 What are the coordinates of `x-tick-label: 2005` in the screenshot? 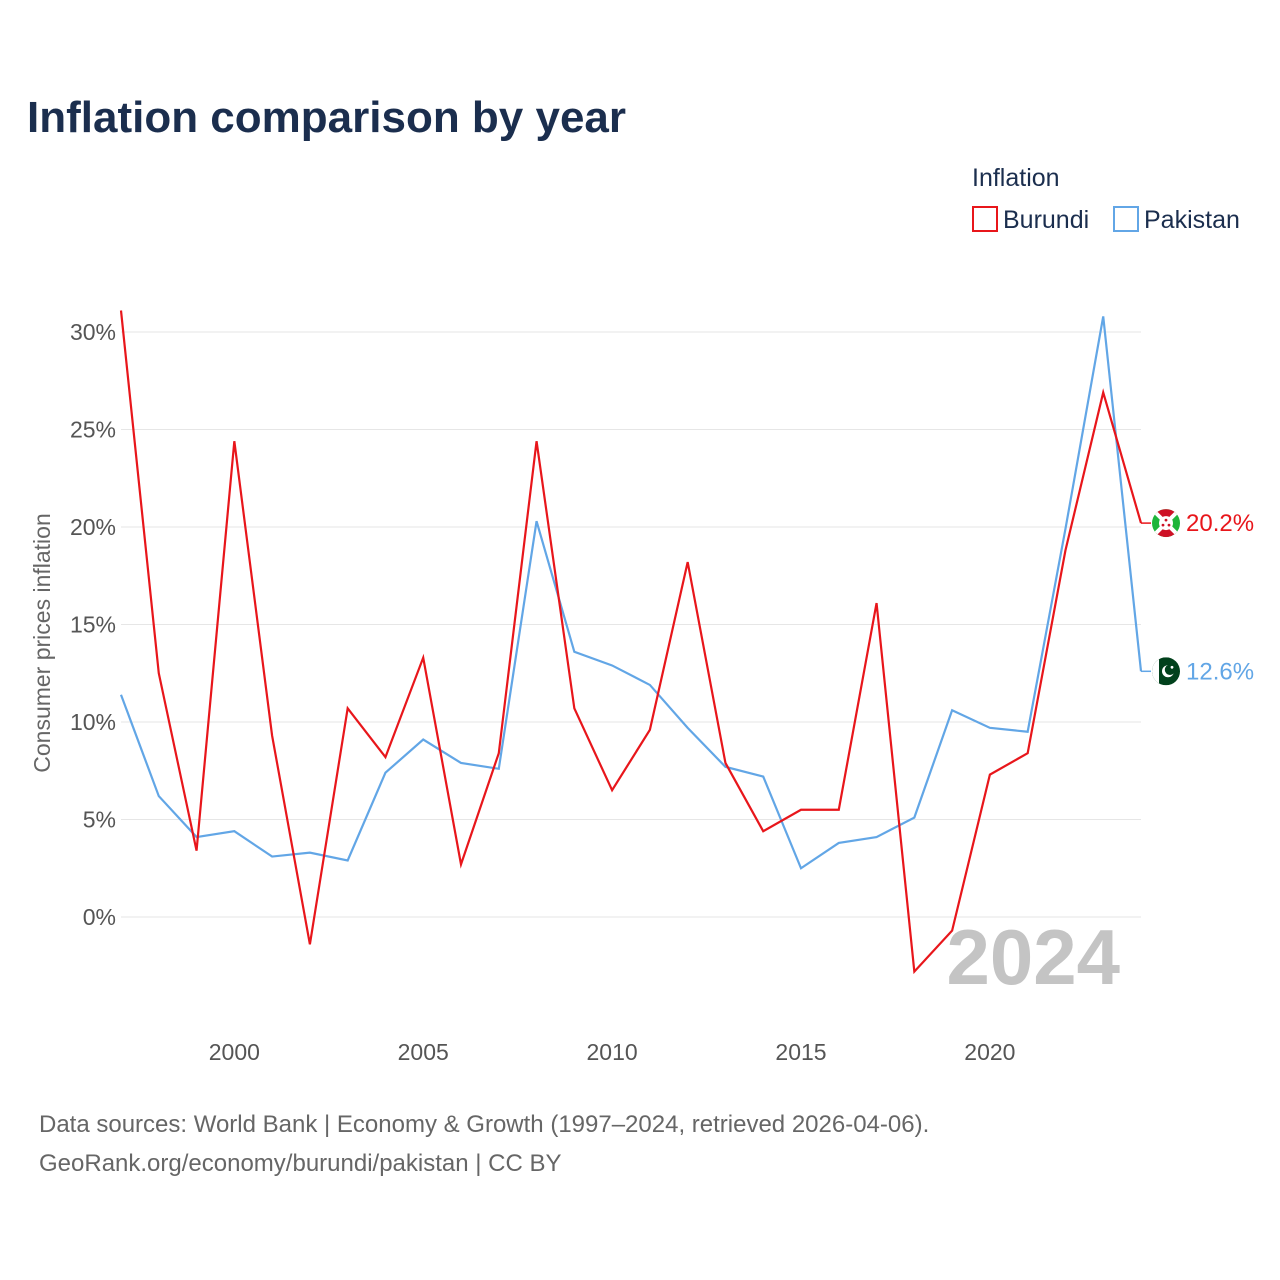 It's located at (423, 1052).